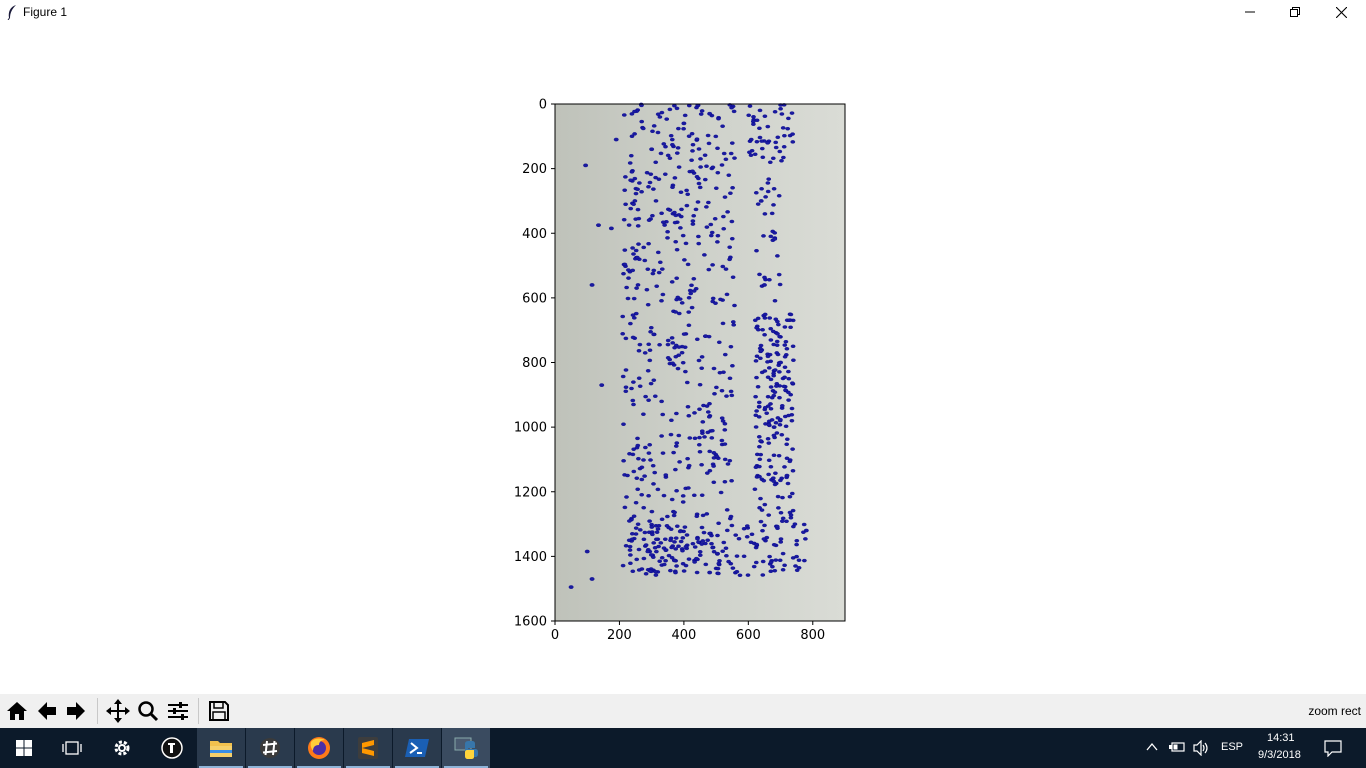 The width and height of the screenshot is (1366, 768). Describe the element at coordinates (1232, 747) in the screenshot. I see `input-language: ESP` at that location.